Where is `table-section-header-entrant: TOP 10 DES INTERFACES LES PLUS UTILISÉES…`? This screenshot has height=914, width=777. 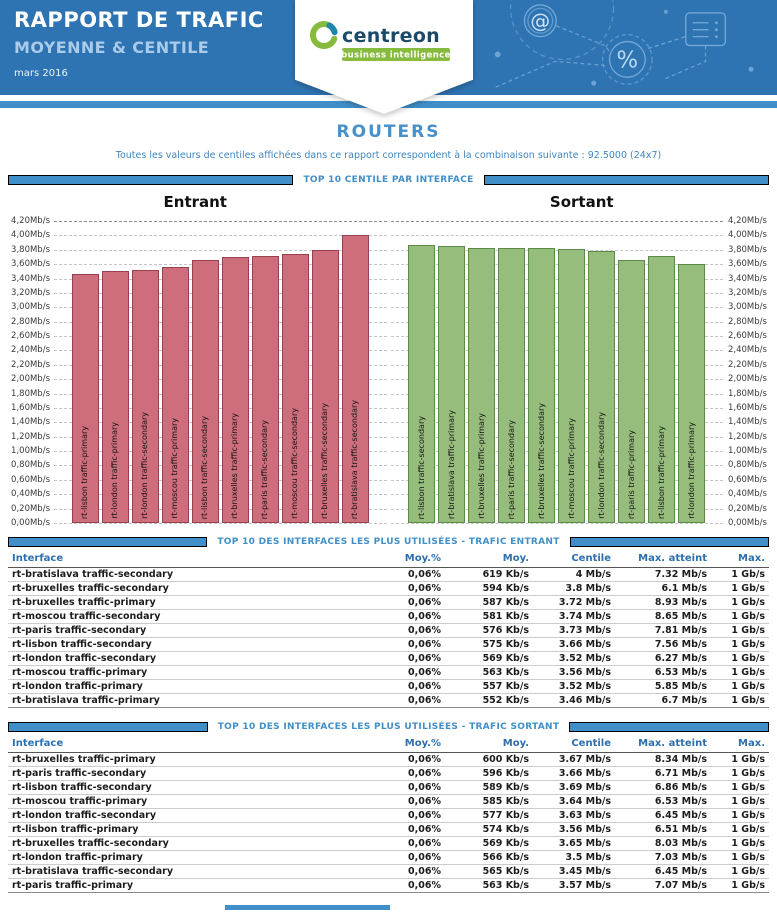
table-section-header-entrant: TOP 10 DES INTERFACES LES PLUS UTILISÉES… is located at coordinates (389, 542).